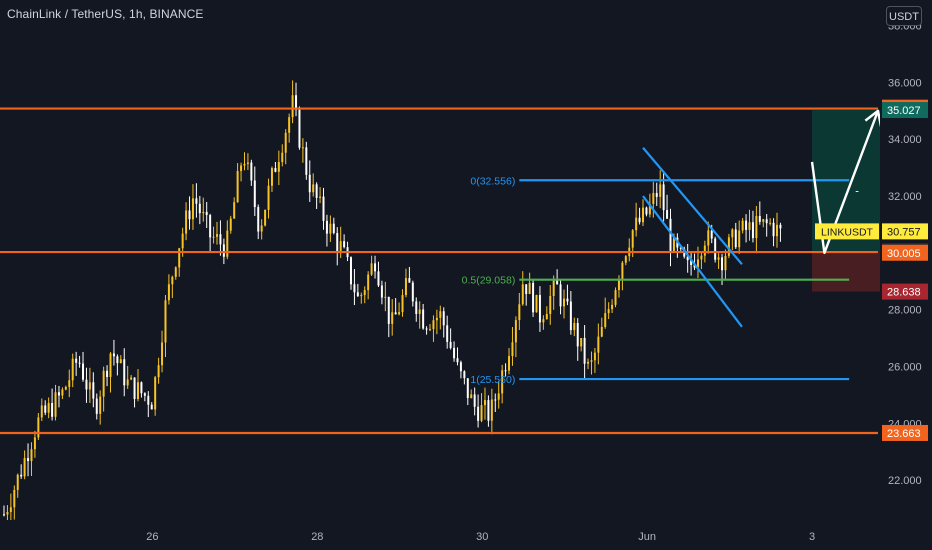  Describe the element at coordinates (857, 192) in the screenshot. I see `position-marker: -` at that location.